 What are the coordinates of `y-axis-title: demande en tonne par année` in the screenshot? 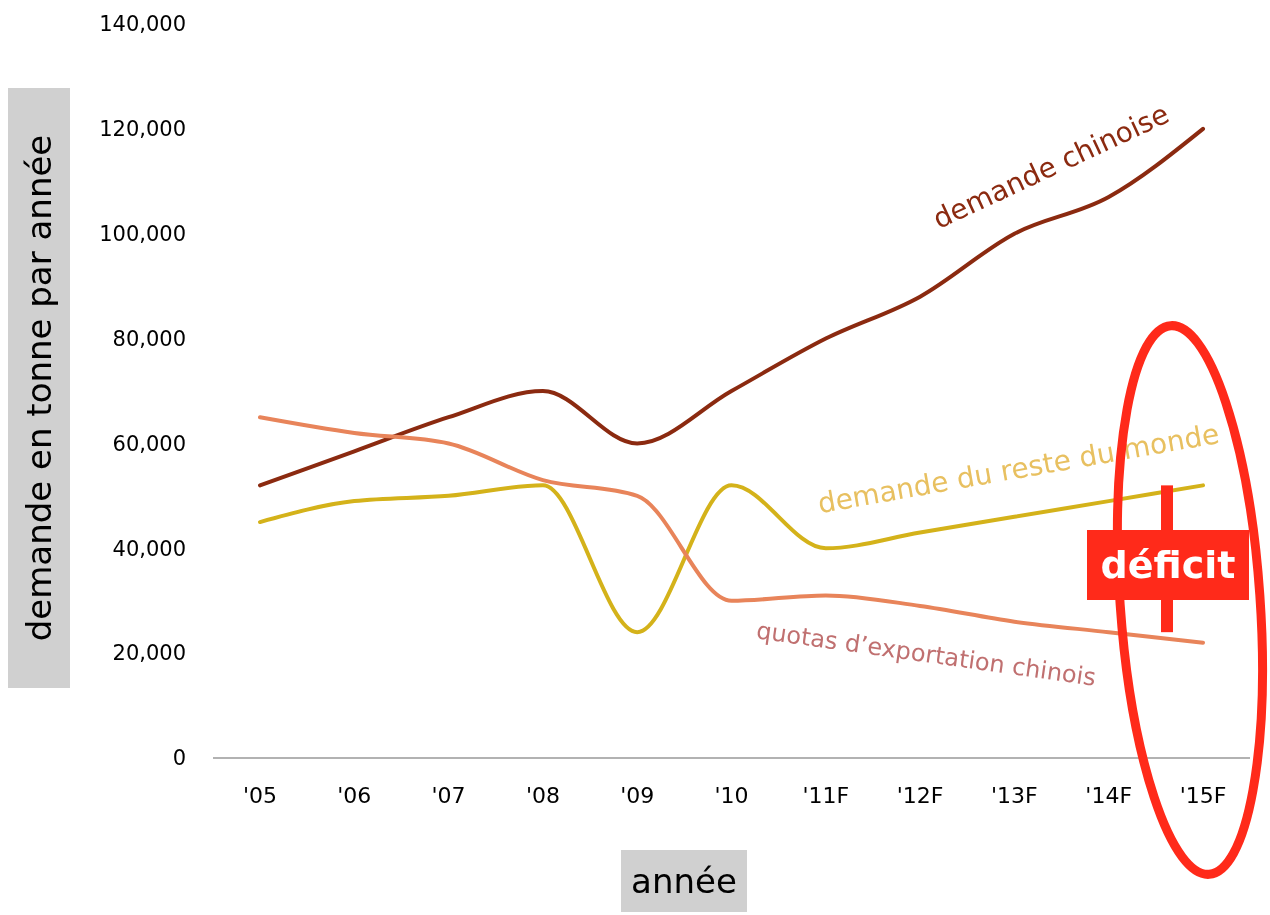 It's located at (38, 388).